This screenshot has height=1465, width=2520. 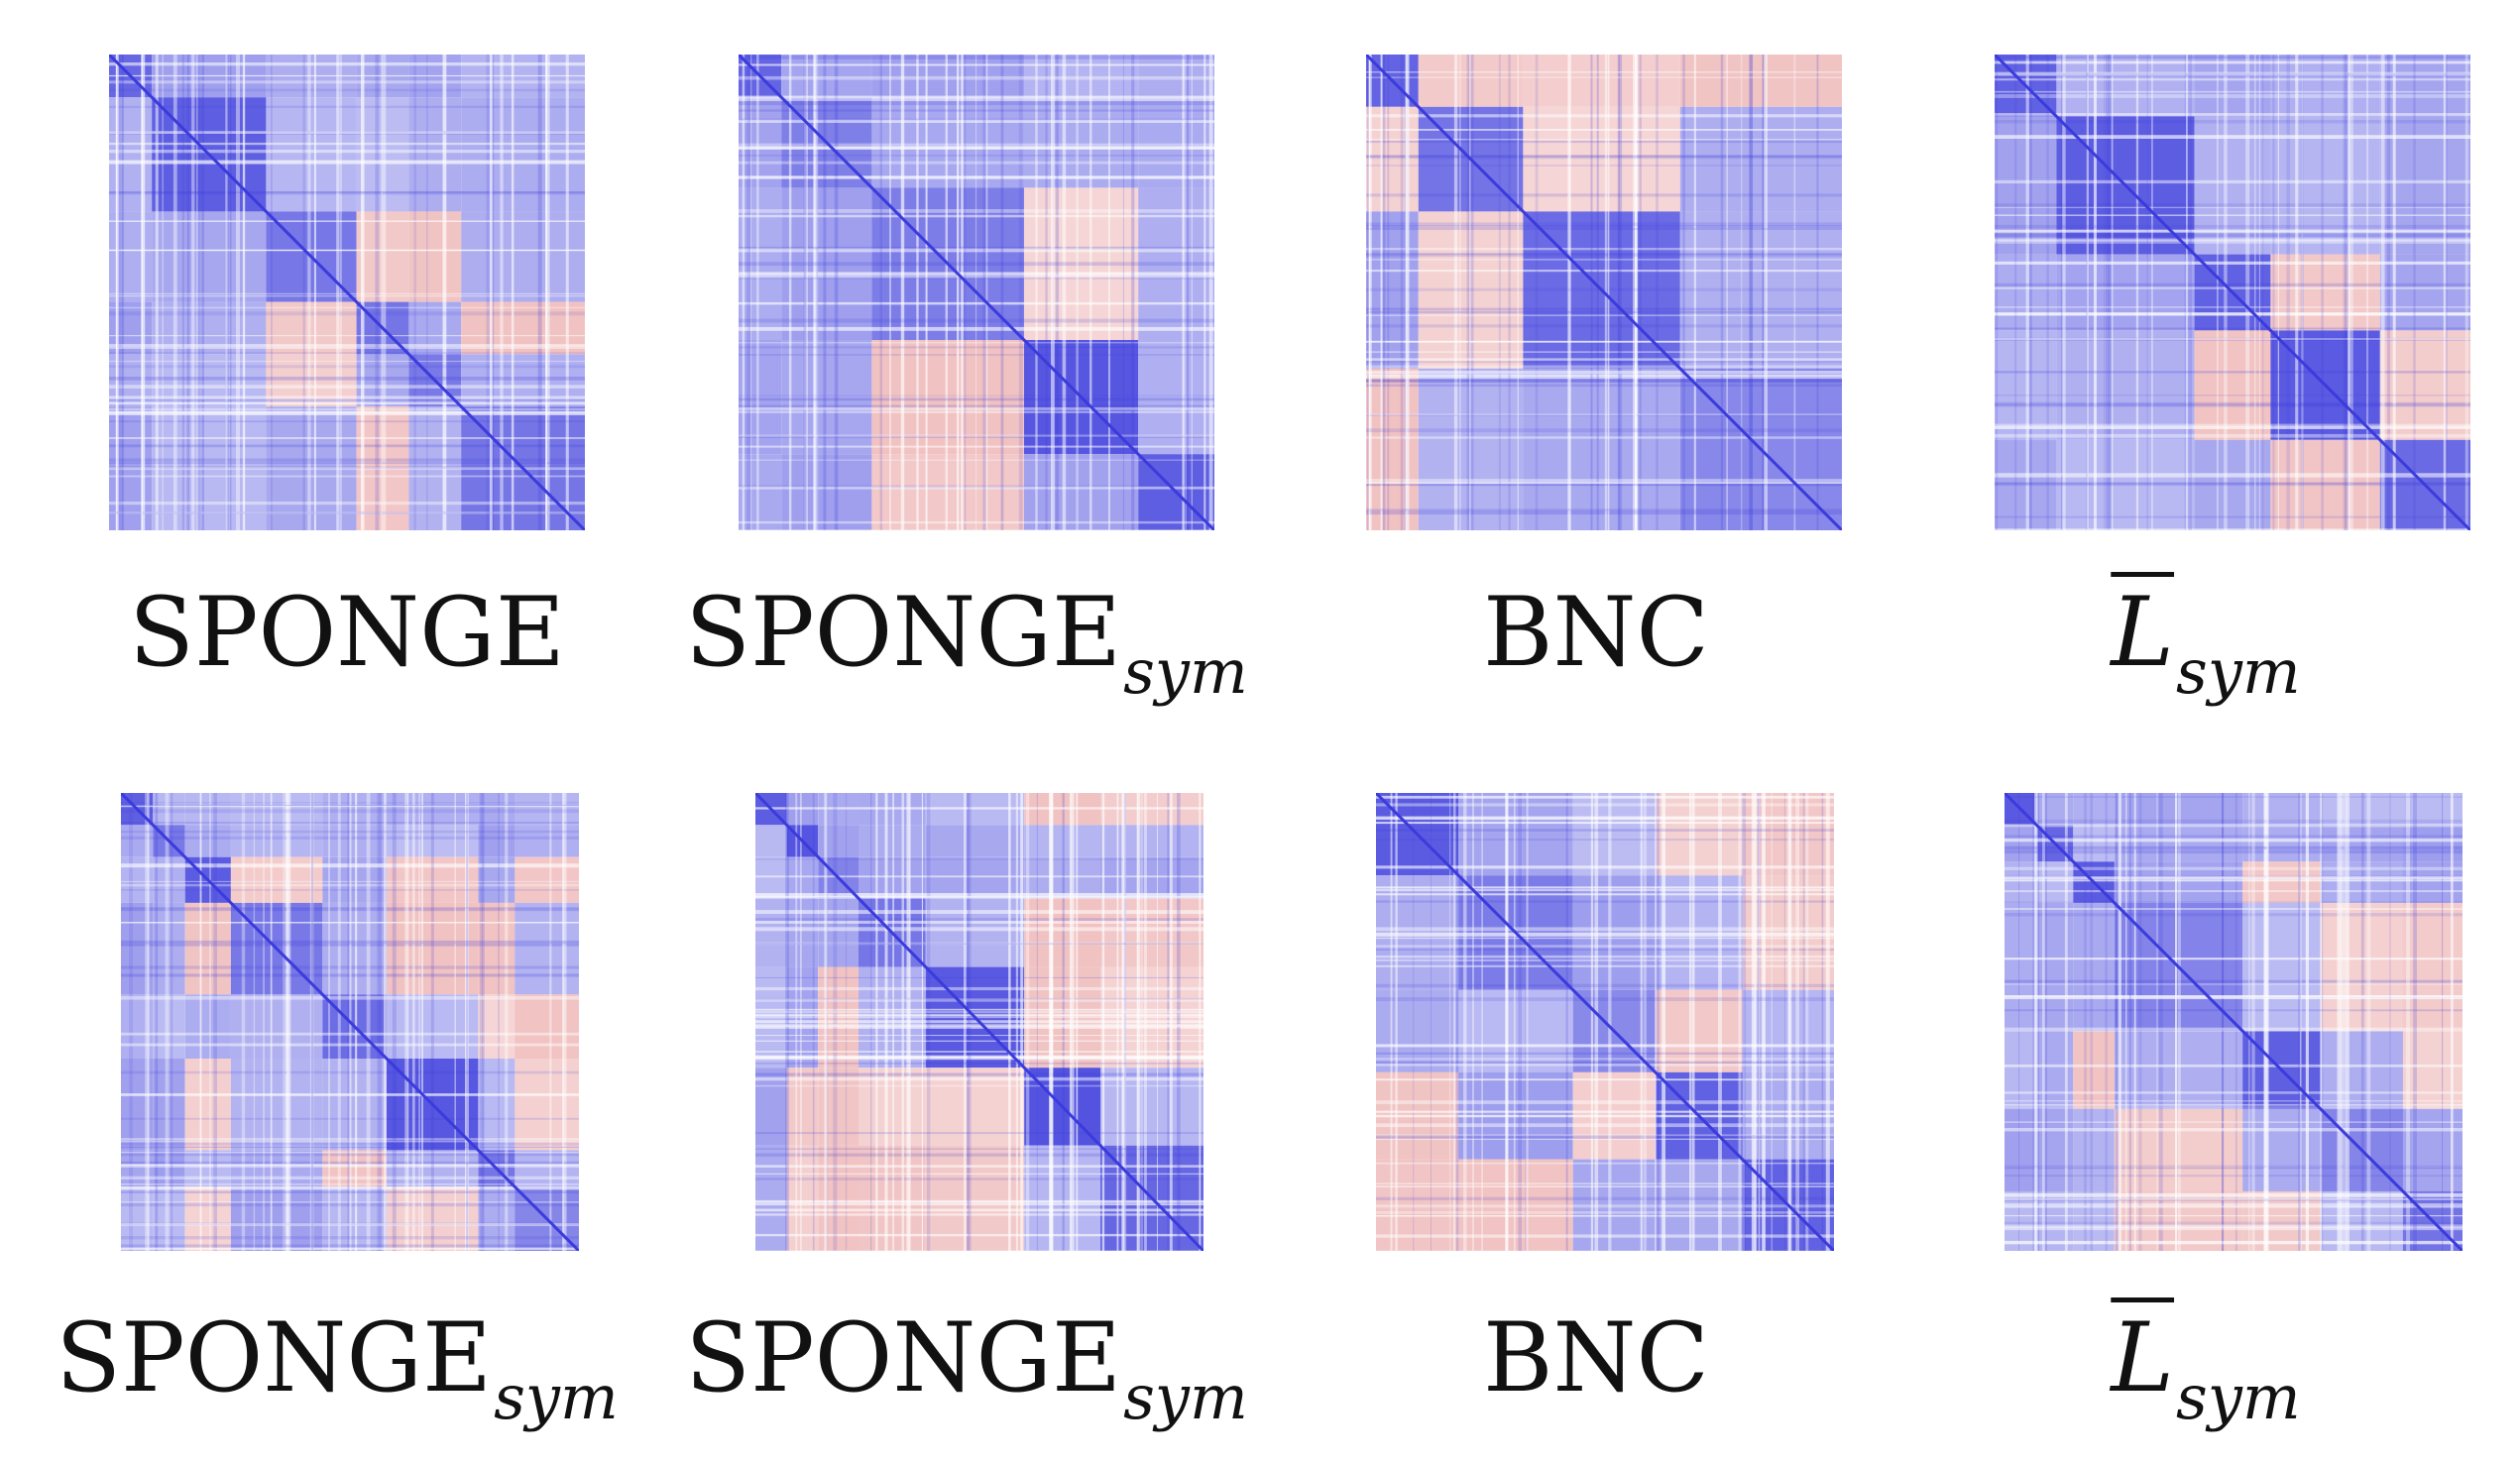 What do you see at coordinates (903, 632) in the screenshot?
I see `caption-main: SPONGE` at bounding box center [903, 632].